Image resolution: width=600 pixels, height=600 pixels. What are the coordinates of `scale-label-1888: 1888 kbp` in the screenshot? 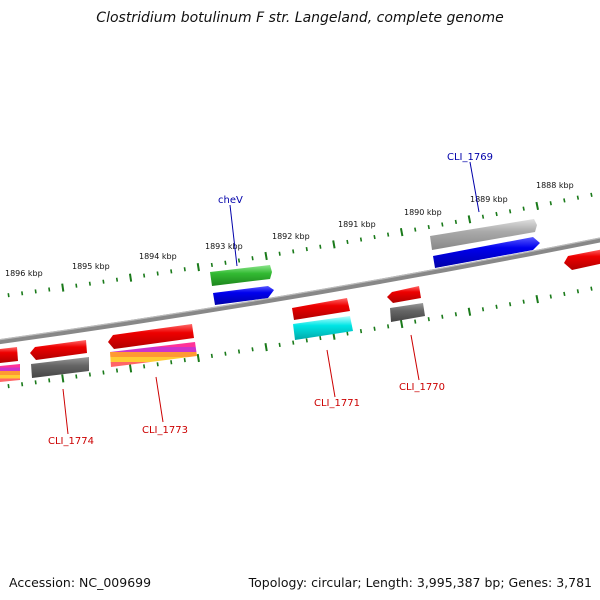 It's located at (555, 185).